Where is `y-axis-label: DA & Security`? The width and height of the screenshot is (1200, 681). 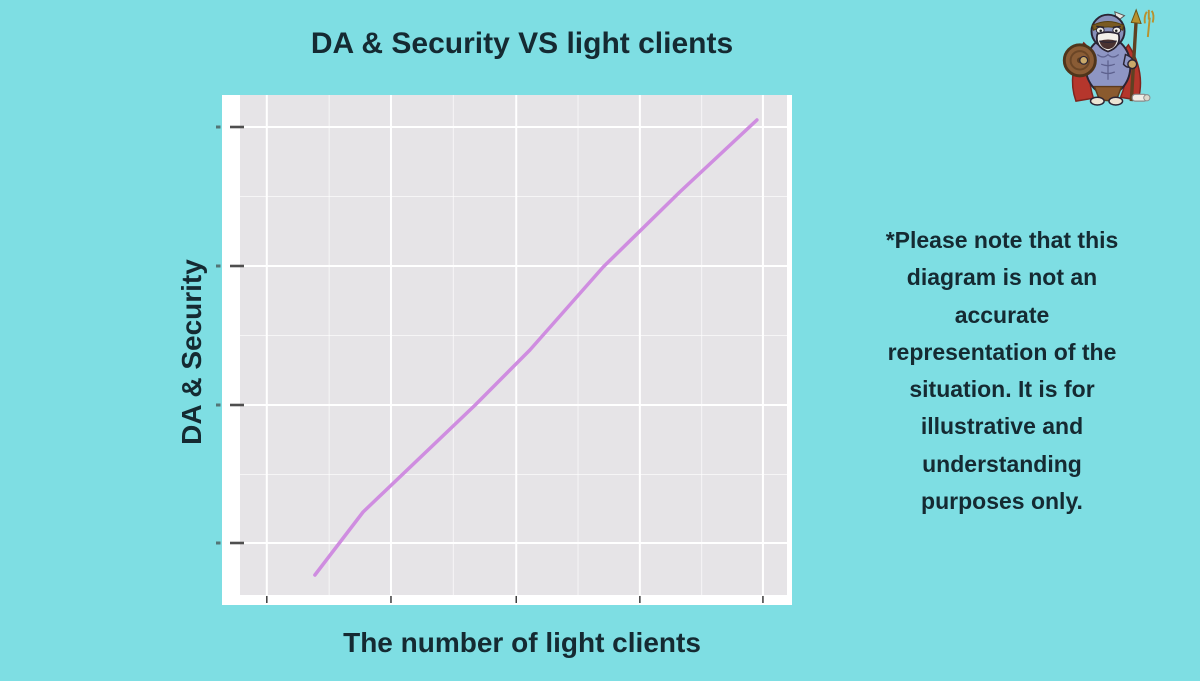
y-axis-label: DA & Security is located at coordinates (191, 352).